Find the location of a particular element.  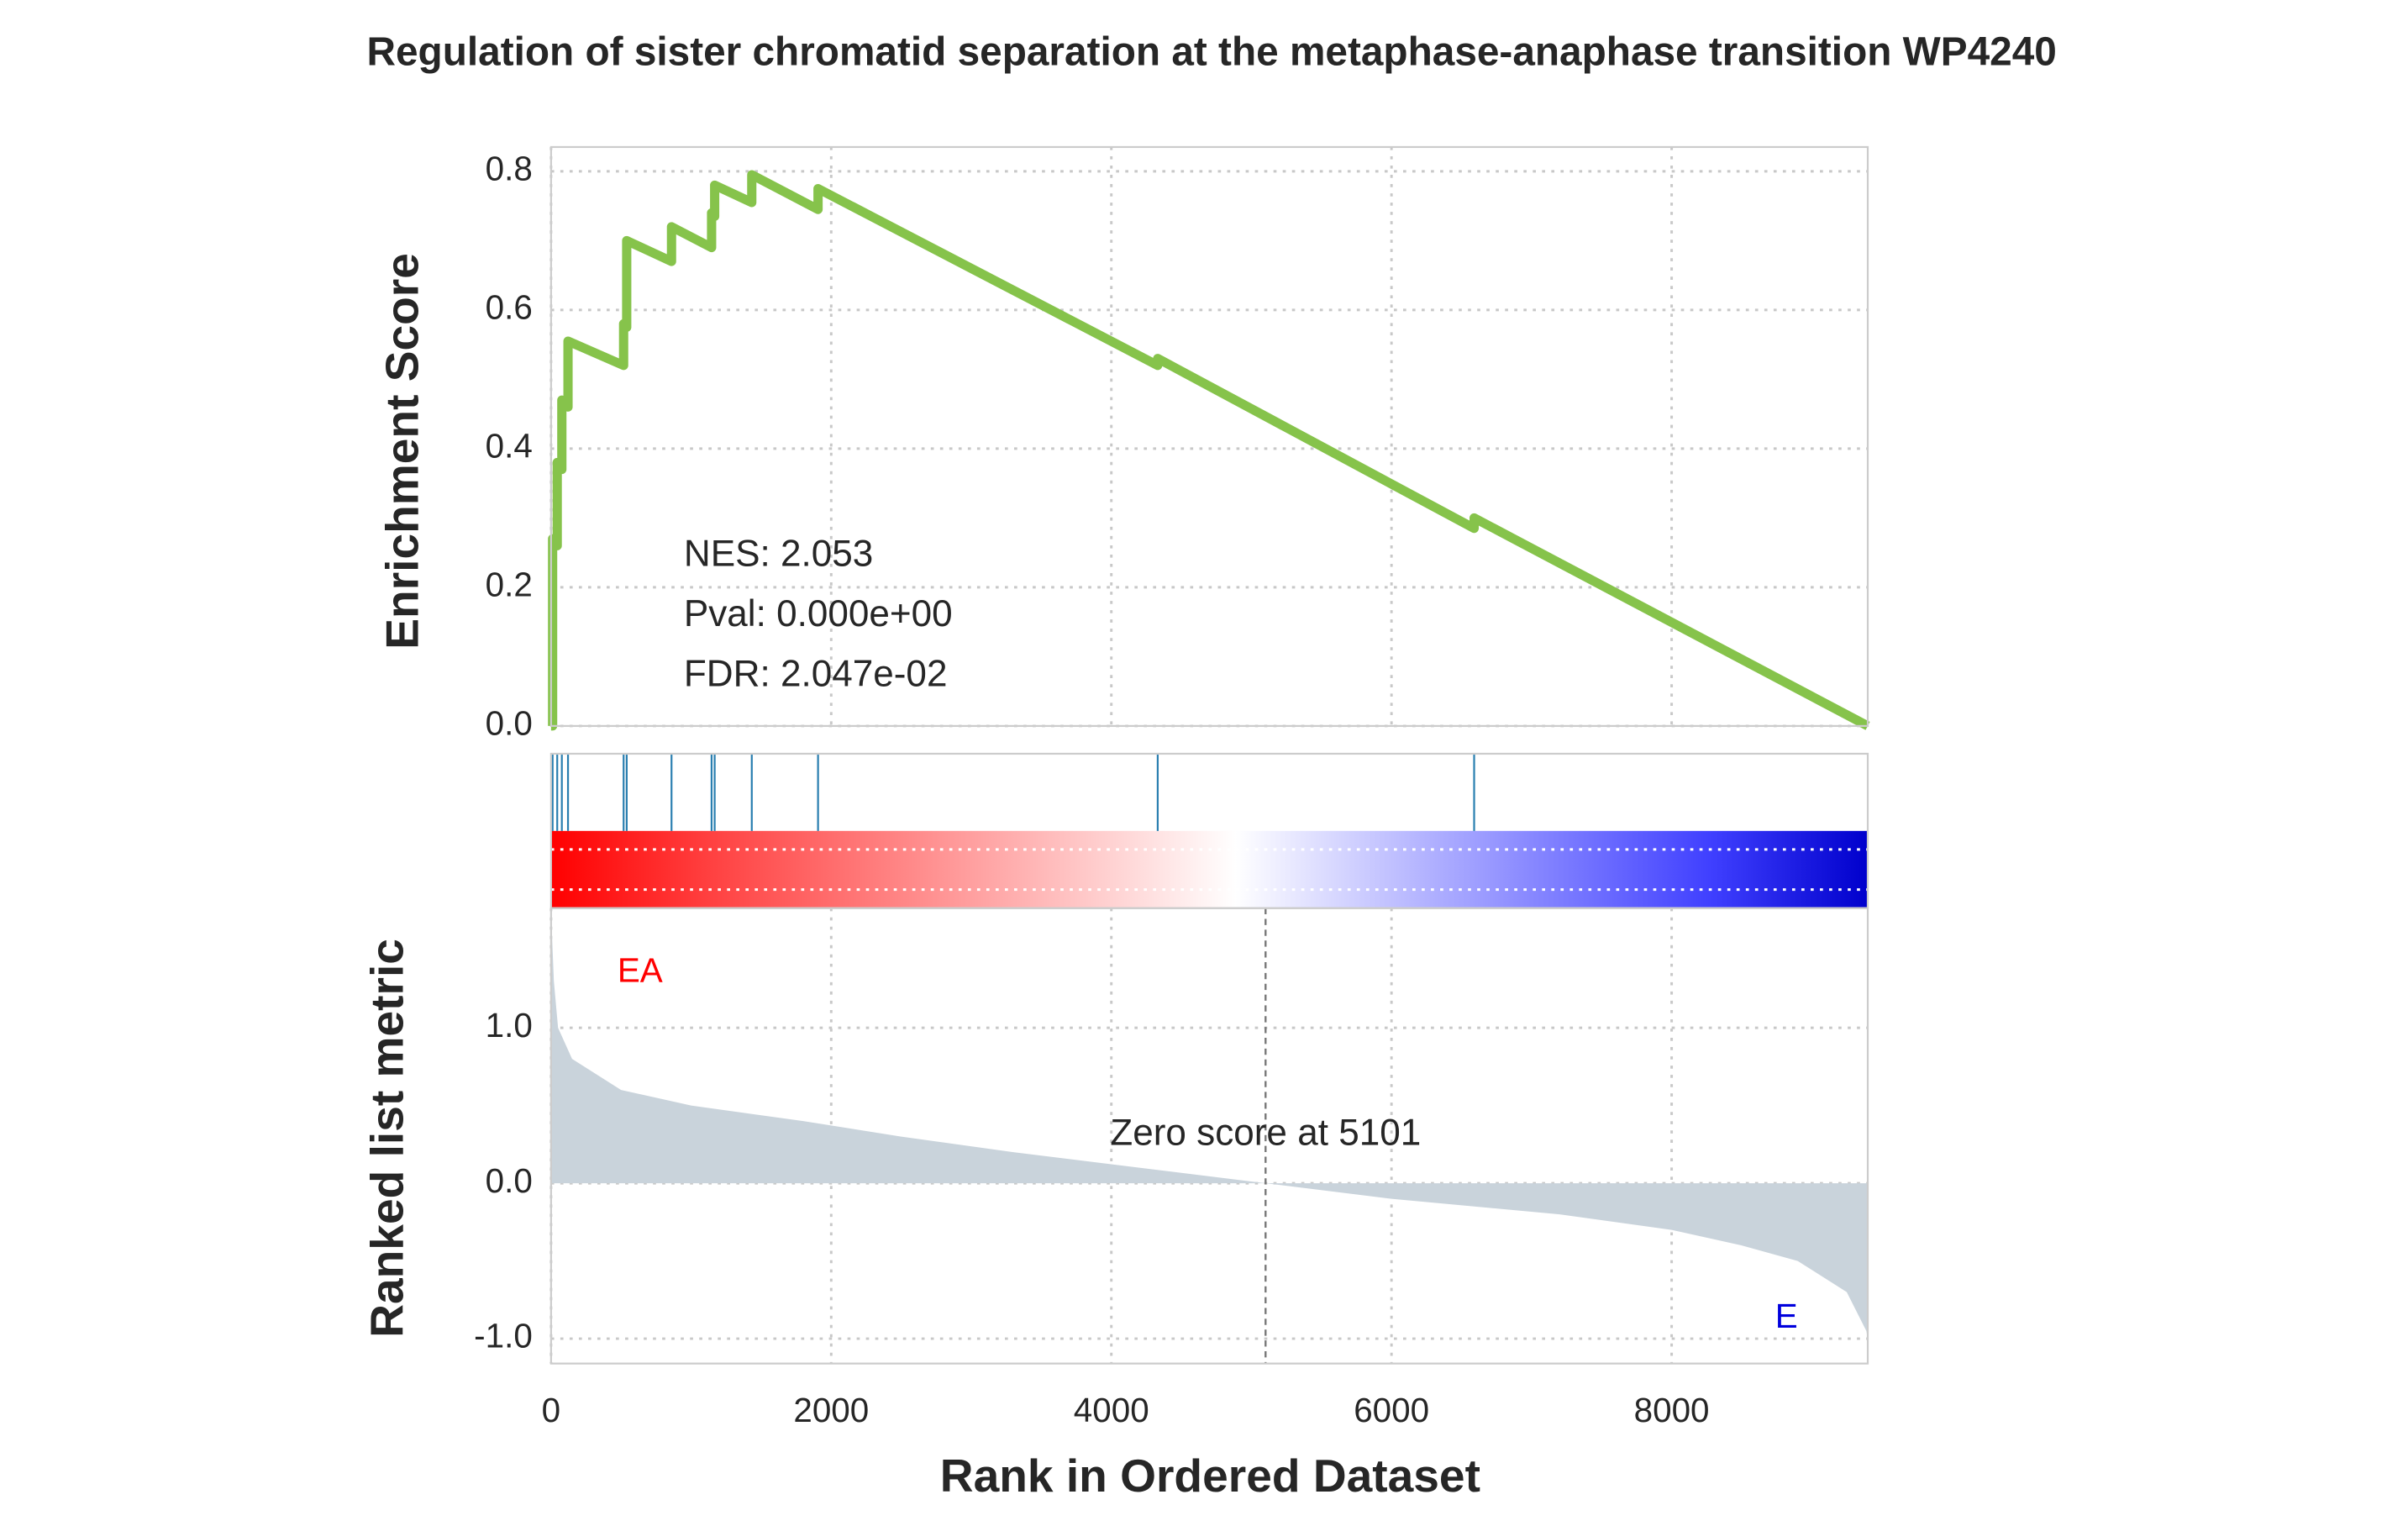

y-tick-label: -1.0 is located at coordinates (504, 1336).